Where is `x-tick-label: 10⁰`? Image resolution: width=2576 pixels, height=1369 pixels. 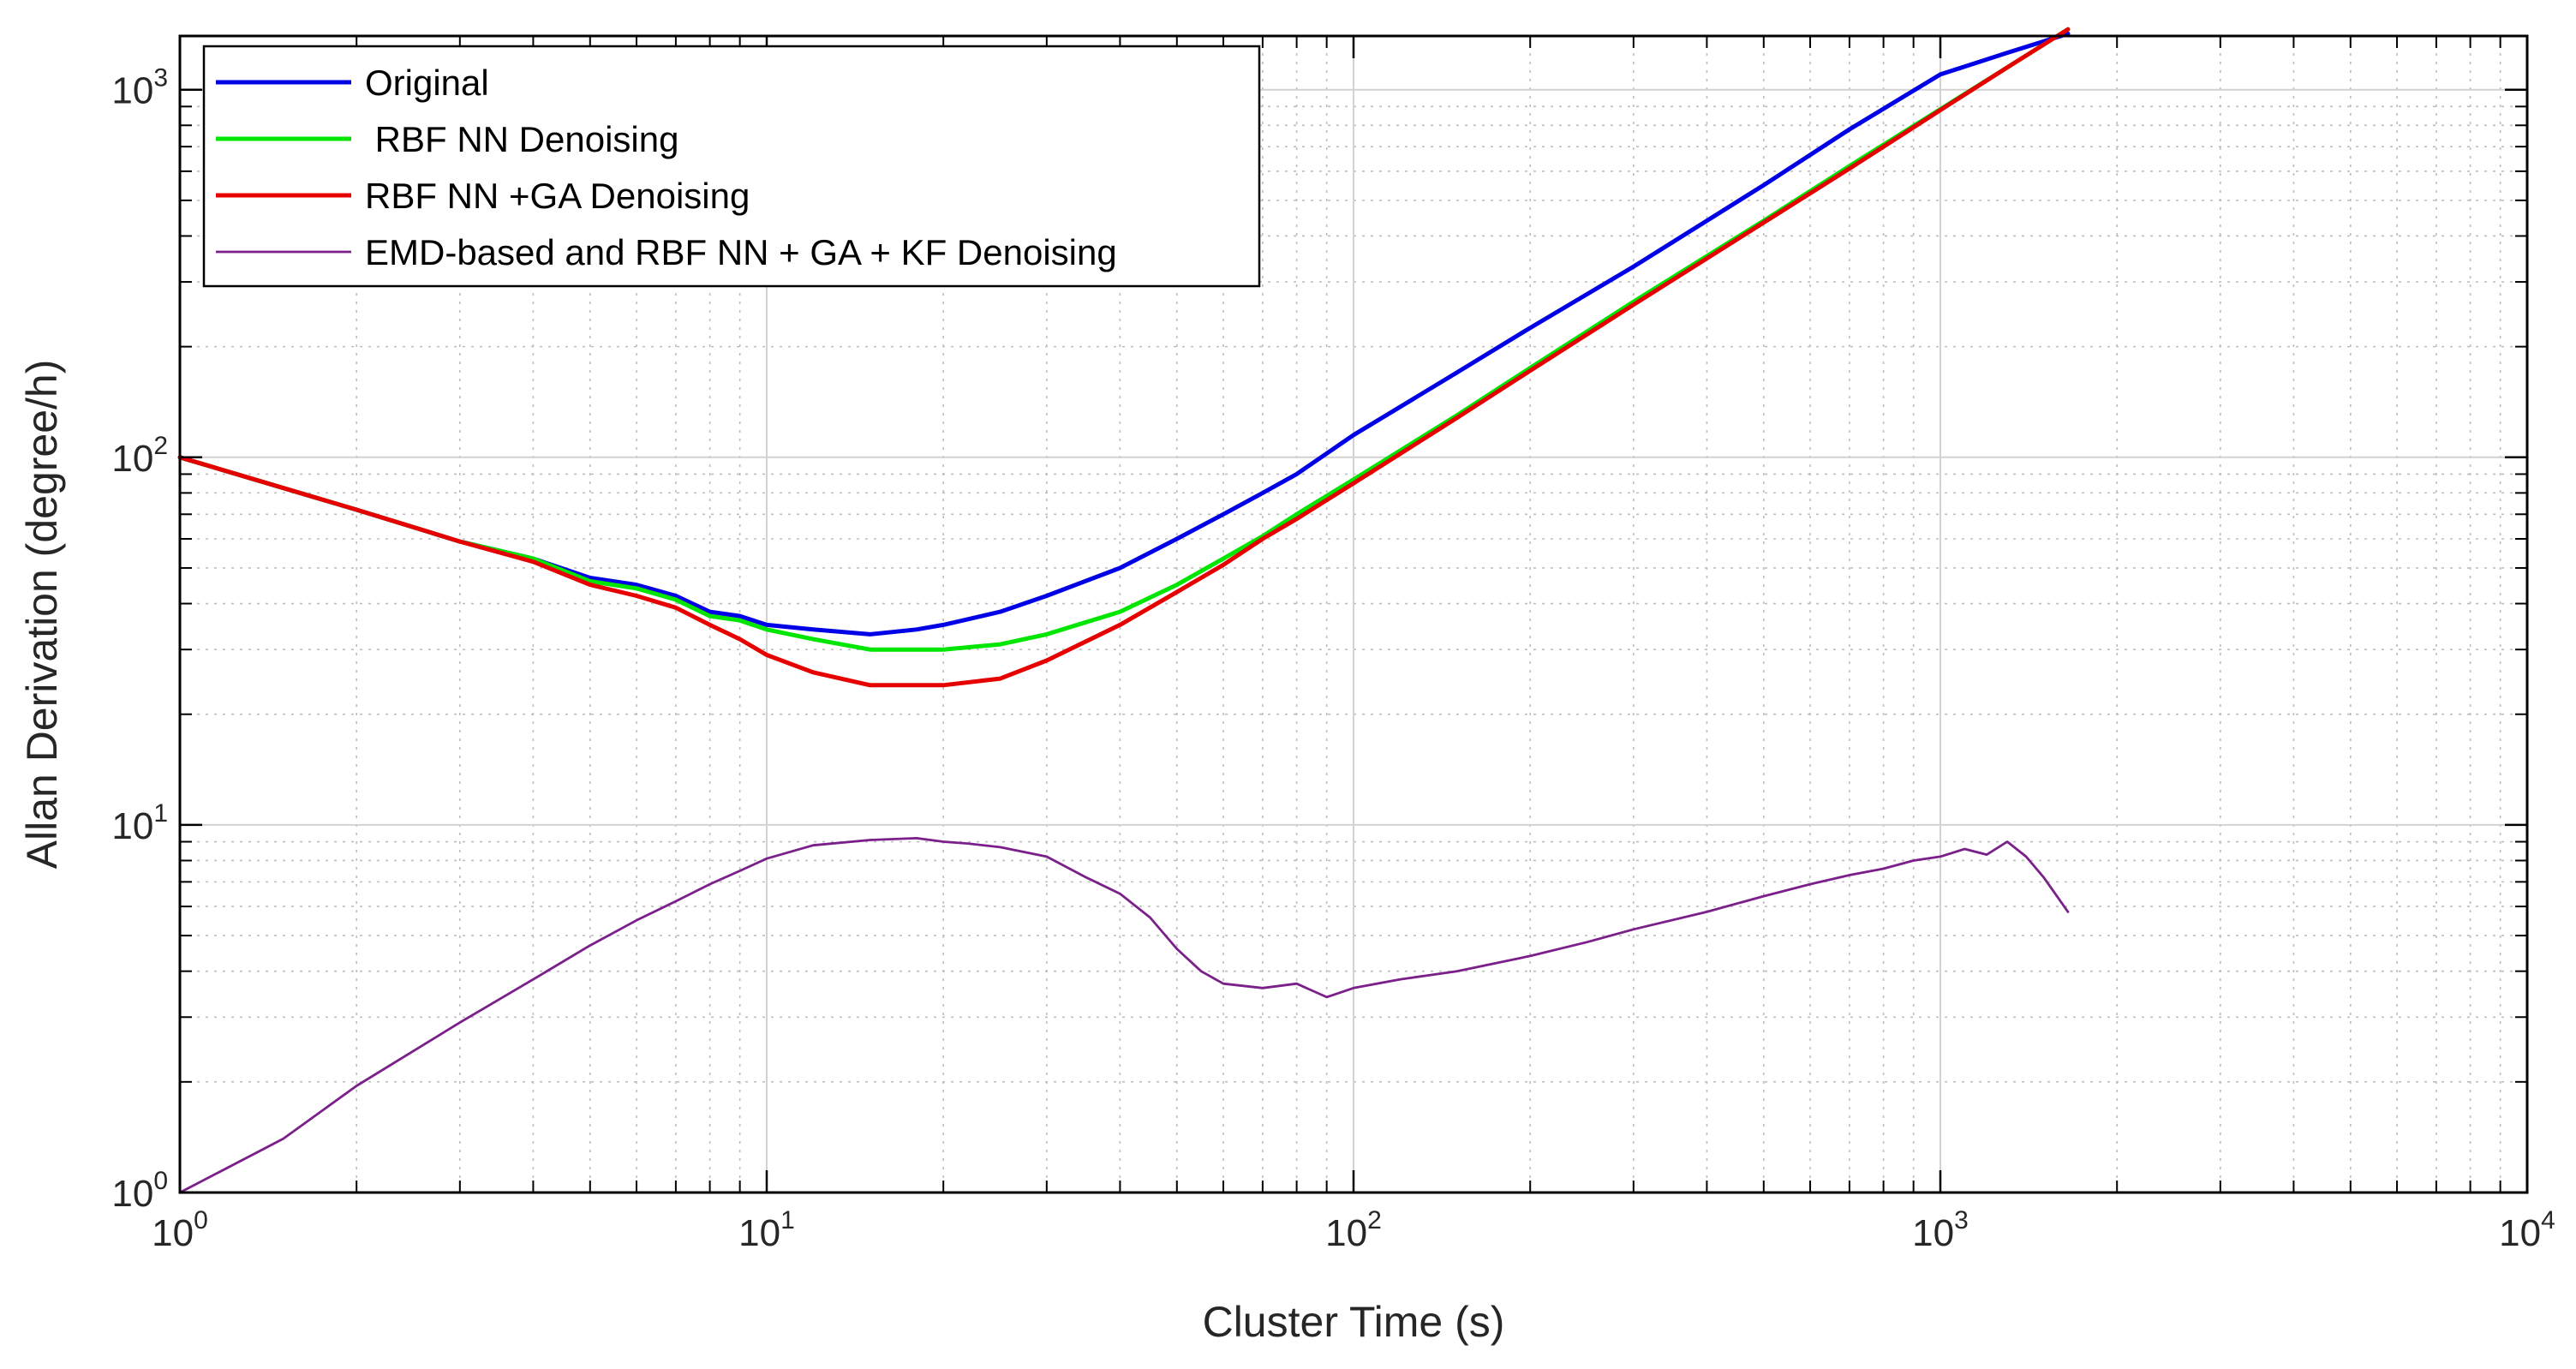
x-tick-label: 10⁰ is located at coordinates (180, 1230).